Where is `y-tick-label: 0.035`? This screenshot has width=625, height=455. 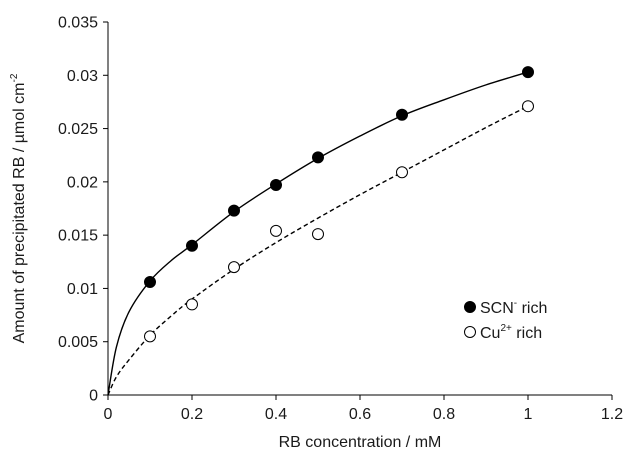 y-tick-label: 0.035 is located at coordinates (78, 23).